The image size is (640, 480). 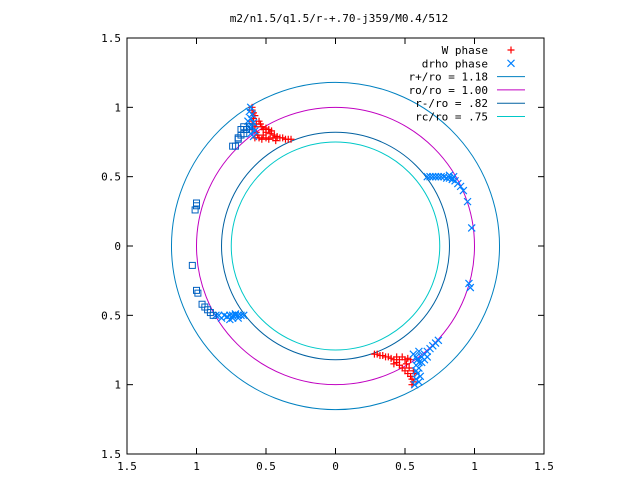 What do you see at coordinates (465, 50) in the screenshot?
I see `legend-label: W phase` at bounding box center [465, 50].